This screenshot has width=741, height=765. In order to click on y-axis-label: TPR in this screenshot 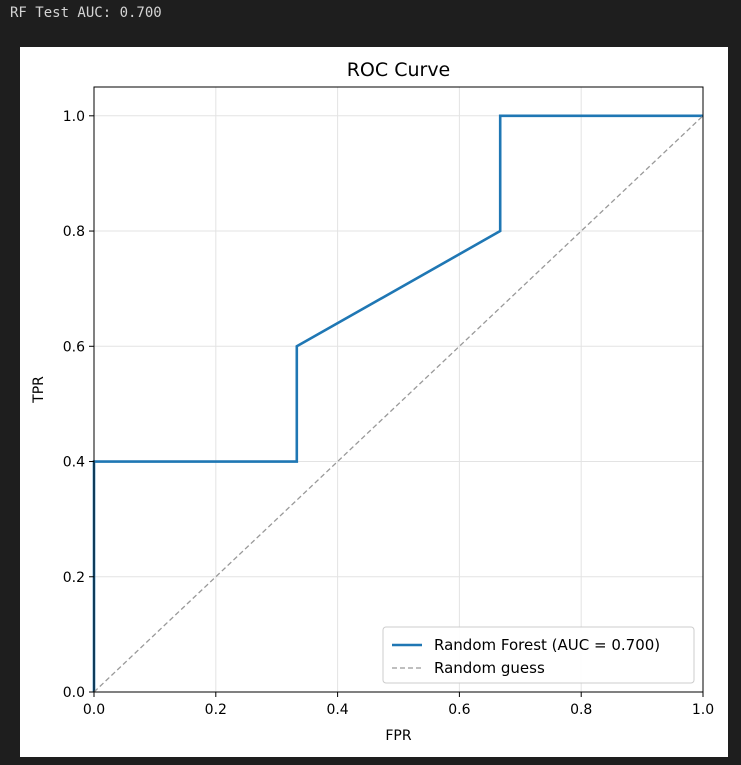, I will do `click(39, 390)`.